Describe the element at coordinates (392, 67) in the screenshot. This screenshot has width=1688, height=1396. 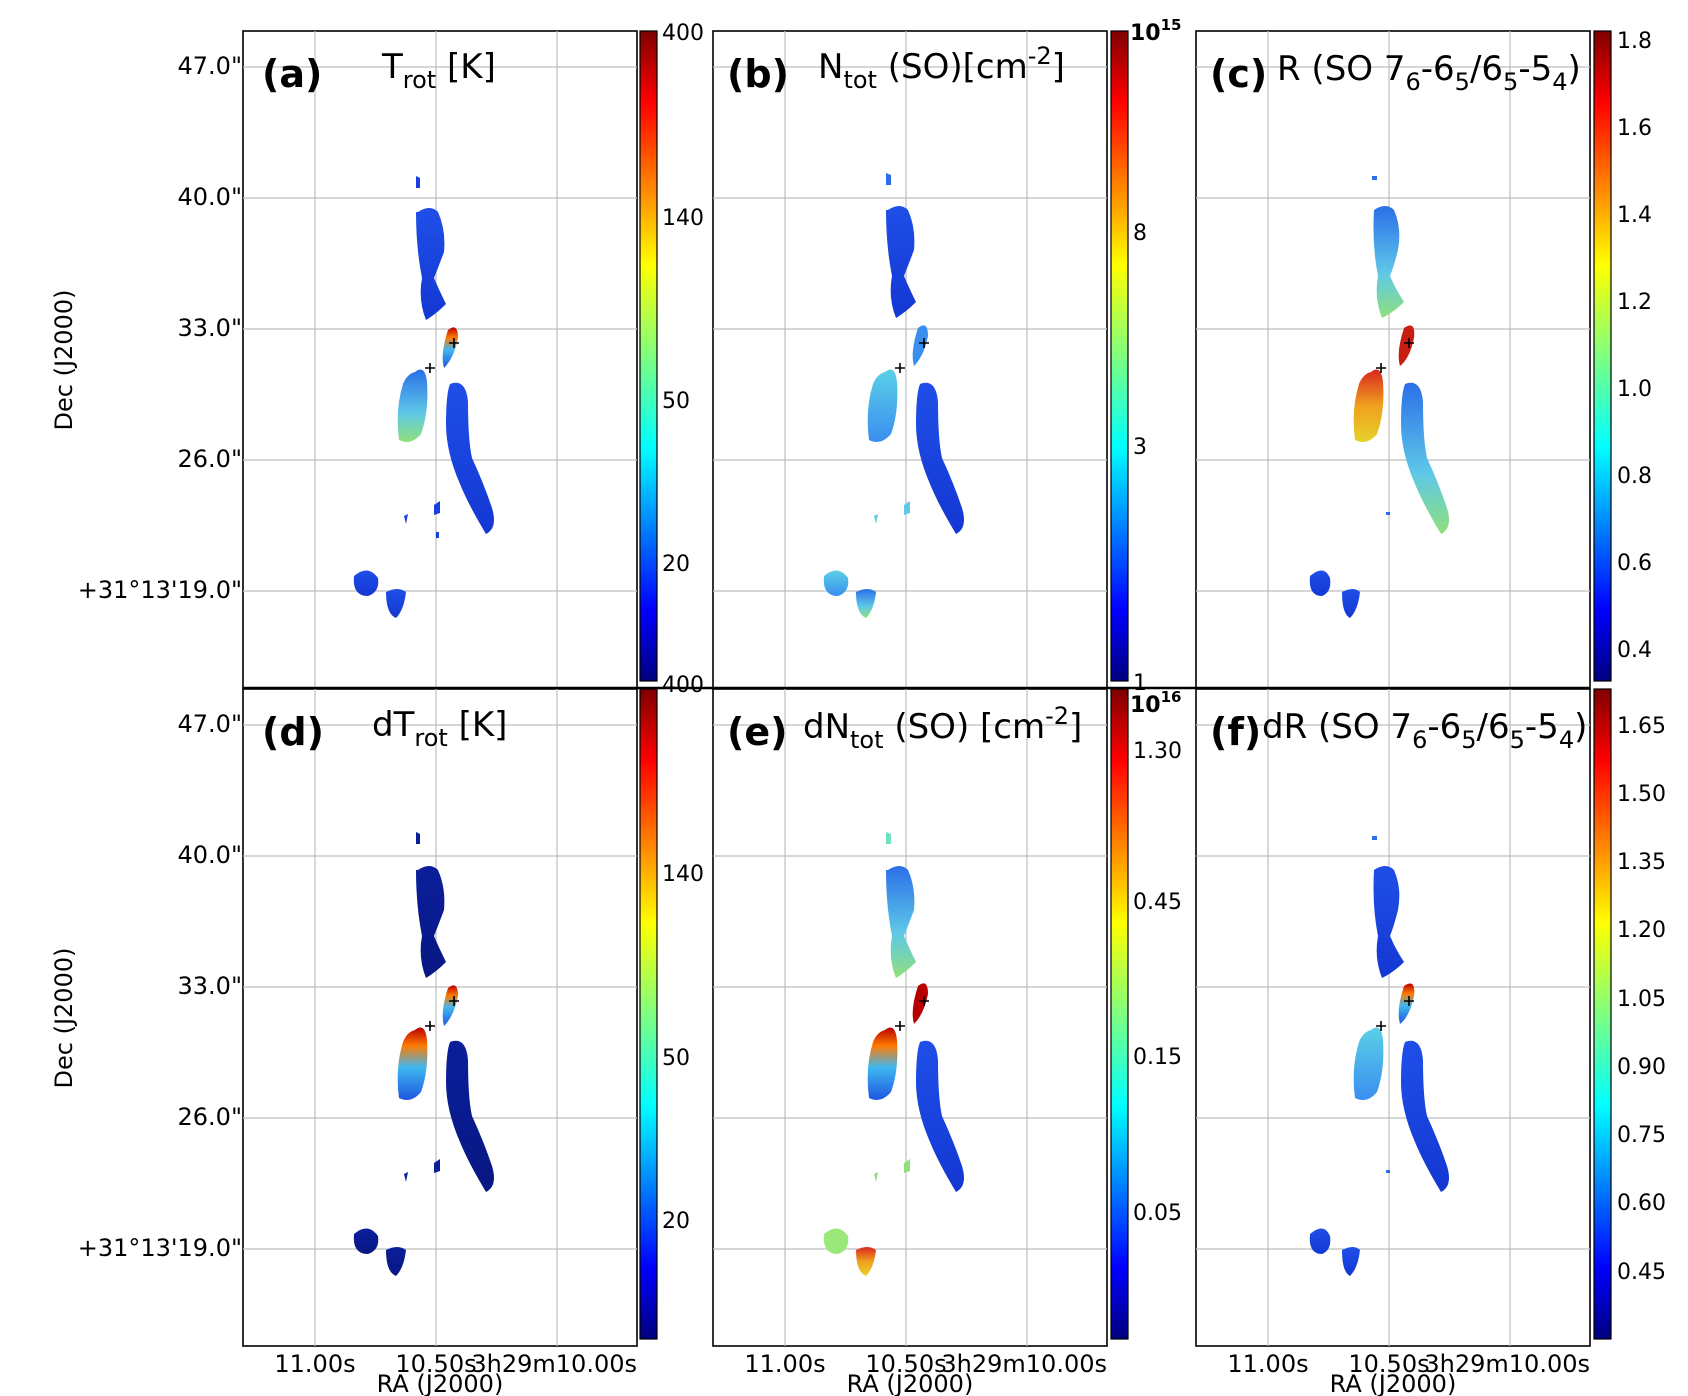
I see `title-main: T` at that location.